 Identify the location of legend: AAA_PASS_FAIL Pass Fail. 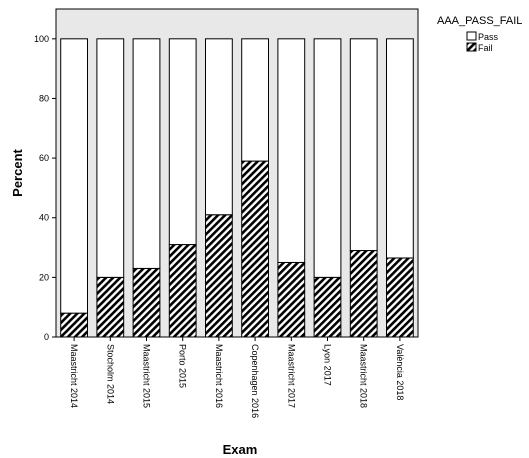
(479, 34).